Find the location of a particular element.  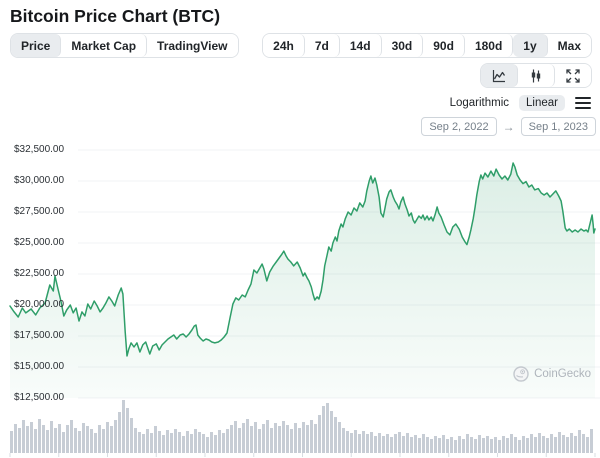

range-7d: 7d is located at coordinates (322, 45).